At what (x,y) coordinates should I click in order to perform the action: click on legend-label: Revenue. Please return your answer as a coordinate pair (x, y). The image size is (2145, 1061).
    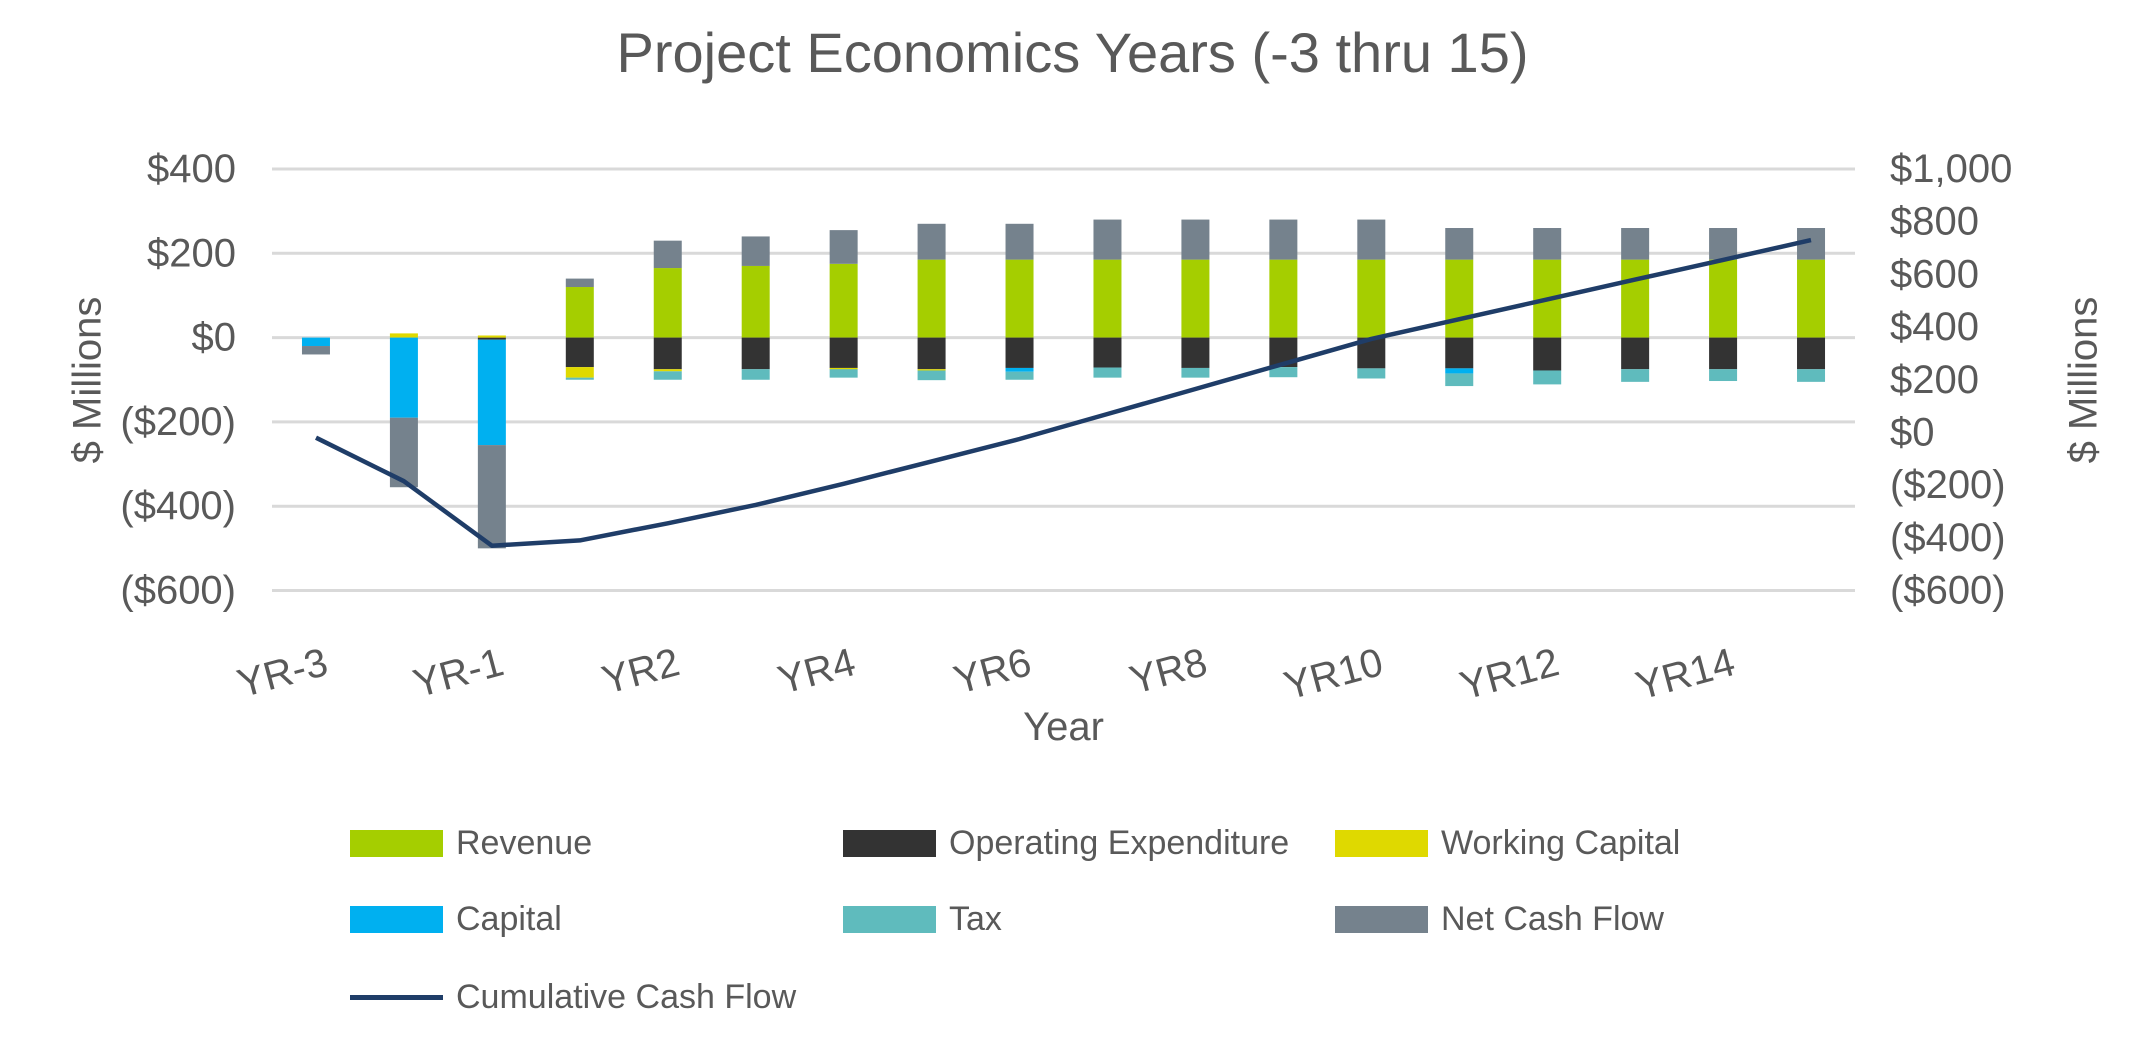
    Looking at the image, I should click on (524, 843).